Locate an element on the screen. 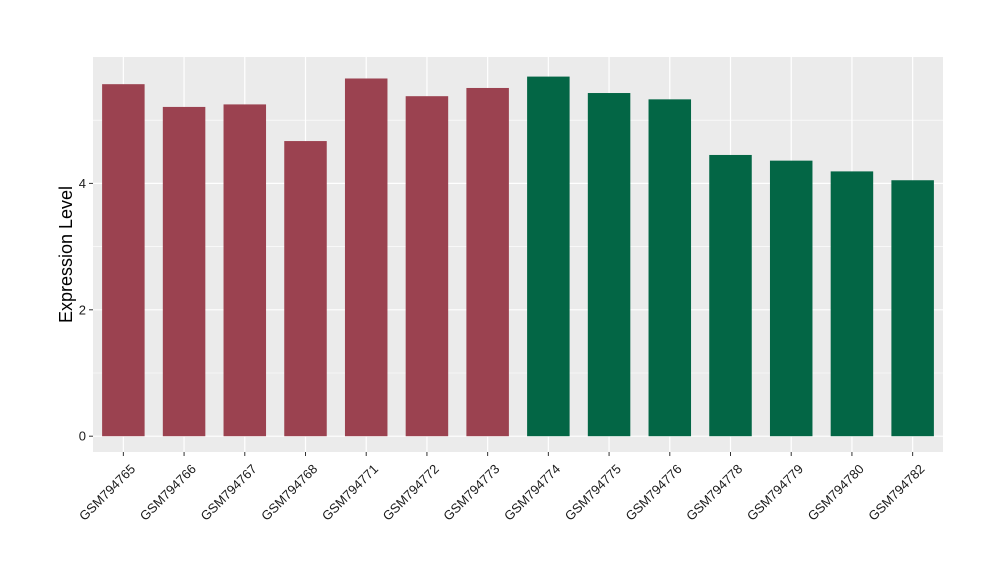 The height and width of the screenshot is (585, 1000). y-tick-label: 2 is located at coordinates (82, 309).